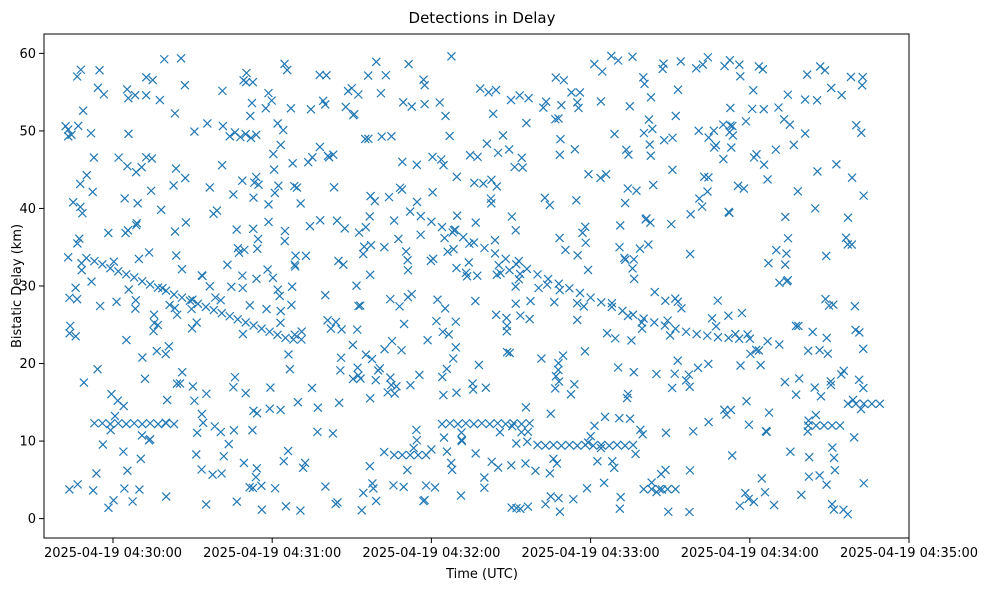 The image size is (989, 590). What do you see at coordinates (482, 18) in the screenshot?
I see `chart-title: Detections in Delay` at bounding box center [482, 18].